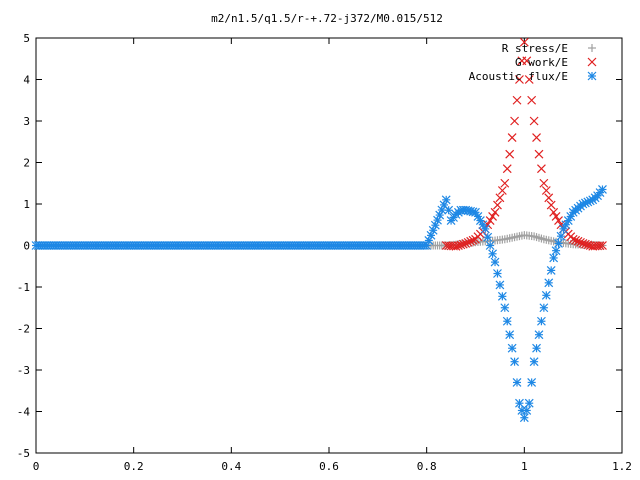 Image resolution: width=640 pixels, height=480 pixels. I want to click on x-tick-label: 0.6, so click(329, 466).